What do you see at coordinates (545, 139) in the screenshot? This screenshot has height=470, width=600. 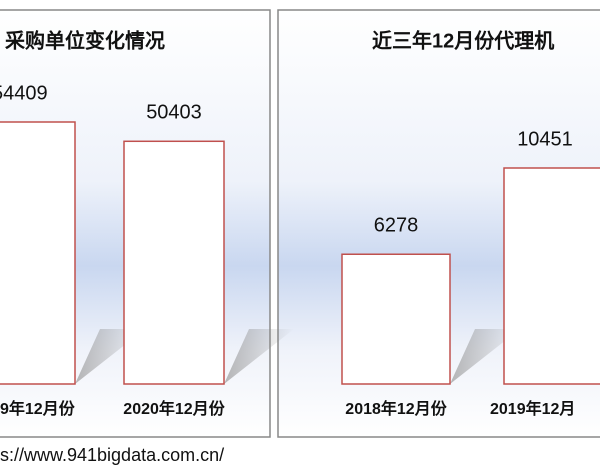 I see `value-label: 10451` at bounding box center [545, 139].